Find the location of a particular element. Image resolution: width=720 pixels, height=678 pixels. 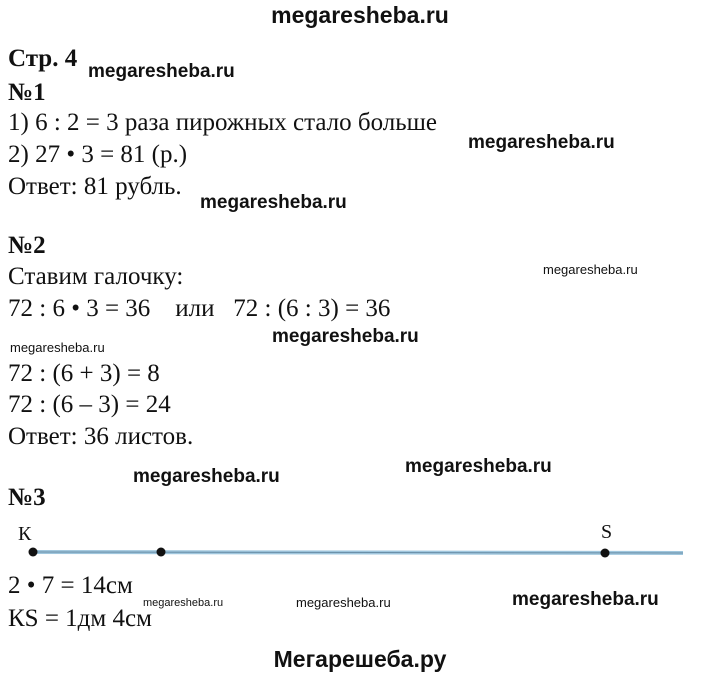

section-title: №3 is located at coordinates (27, 497).